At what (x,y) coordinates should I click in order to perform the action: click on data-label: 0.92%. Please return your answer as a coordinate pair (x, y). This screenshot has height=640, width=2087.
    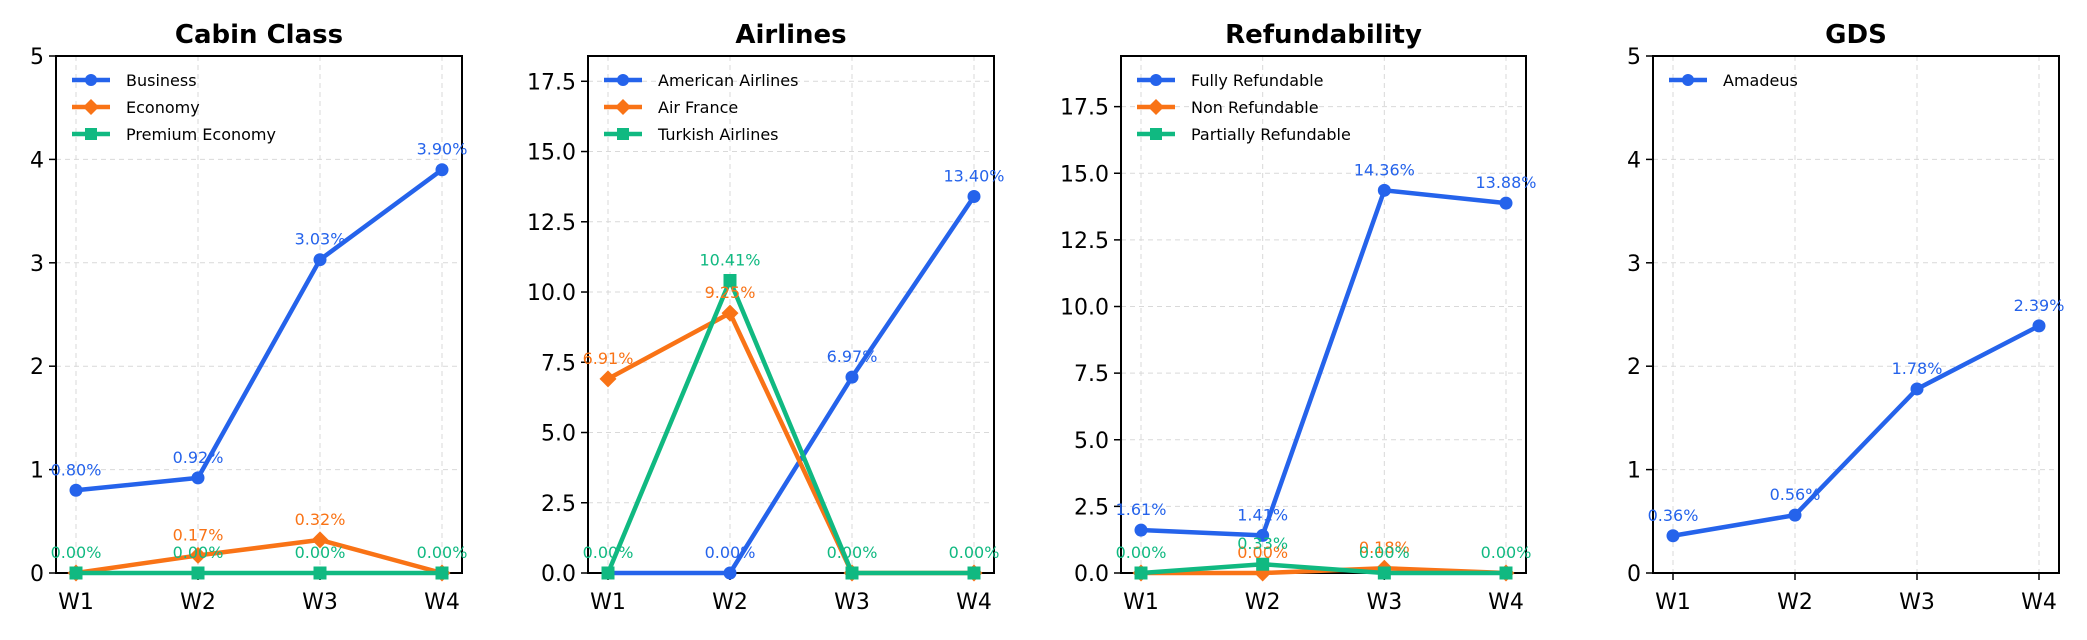
    Looking at the image, I should click on (198, 457).